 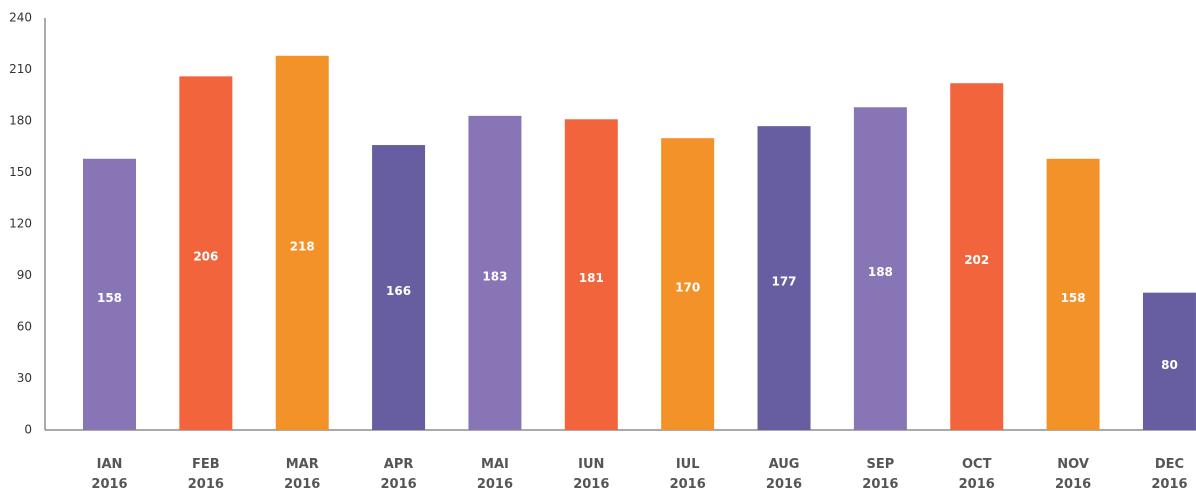 What do you see at coordinates (1073, 474) in the screenshot?
I see `x-tick-label: NOV 2016` at bounding box center [1073, 474].